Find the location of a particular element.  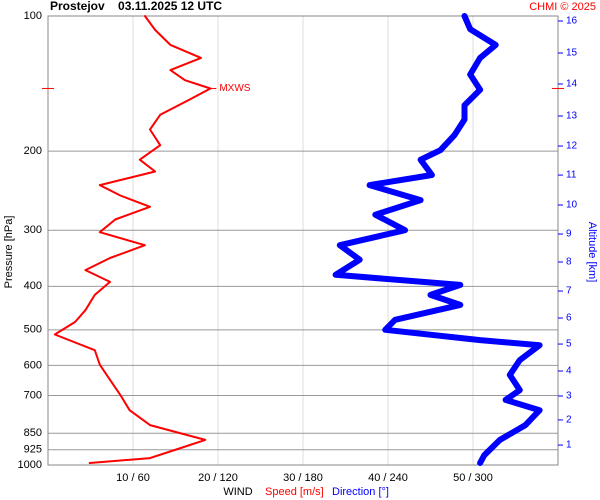

y-tick-label: 200 is located at coordinates (33, 151).